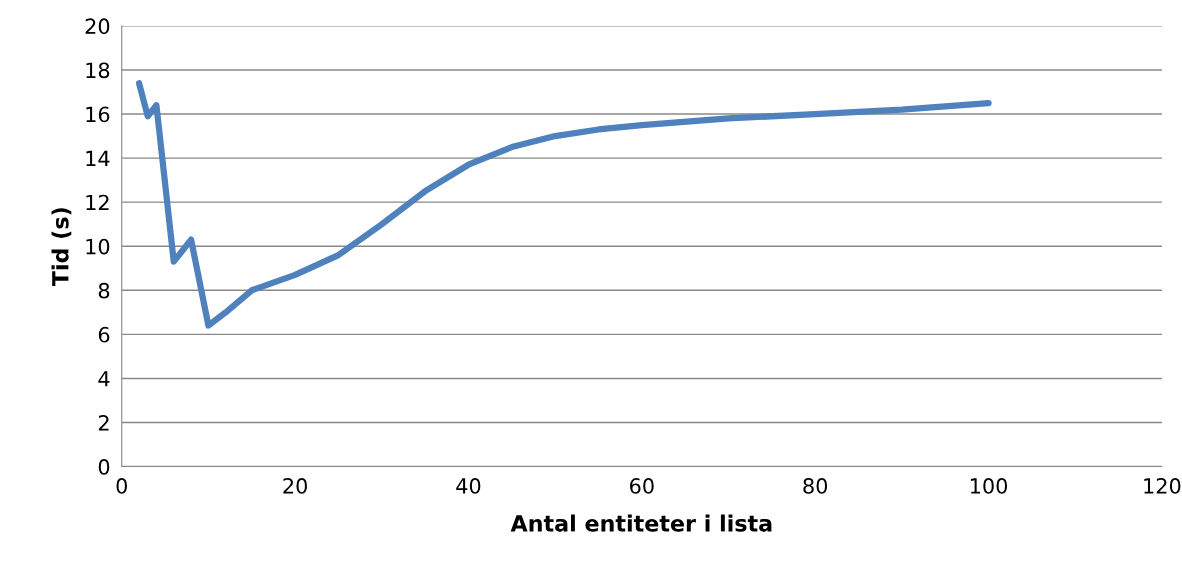  I want to click on y-tick-label: 0, so click(104, 467).